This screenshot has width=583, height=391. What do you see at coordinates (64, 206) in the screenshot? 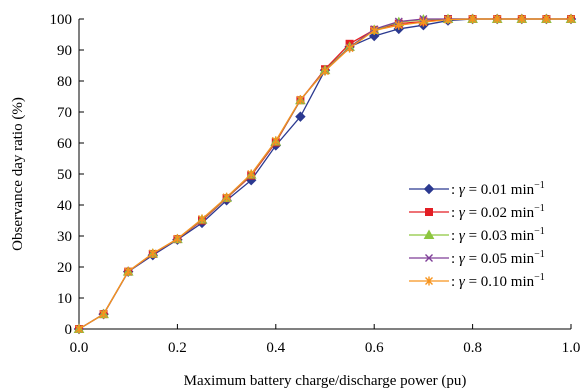
I see `y-tick-label: 40` at bounding box center [64, 206].